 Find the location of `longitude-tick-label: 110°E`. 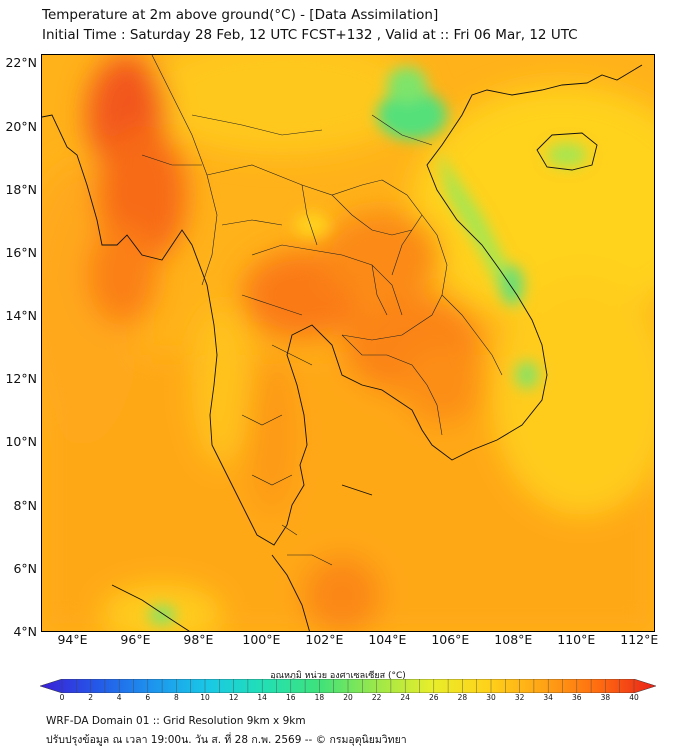

longitude-tick-label: 110°E is located at coordinates (576, 639).